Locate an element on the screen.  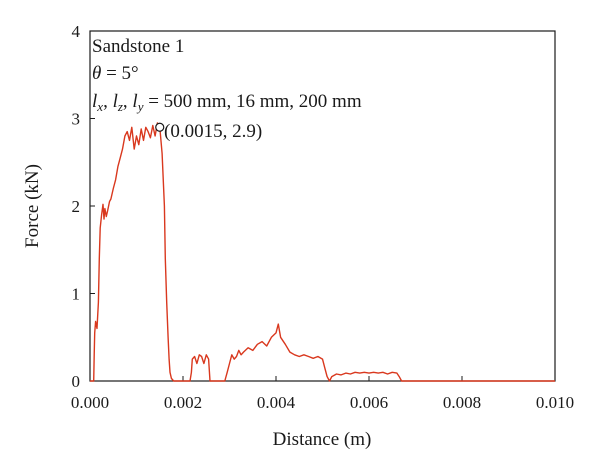
x-tick-label: 0.006 is located at coordinates (369, 402).